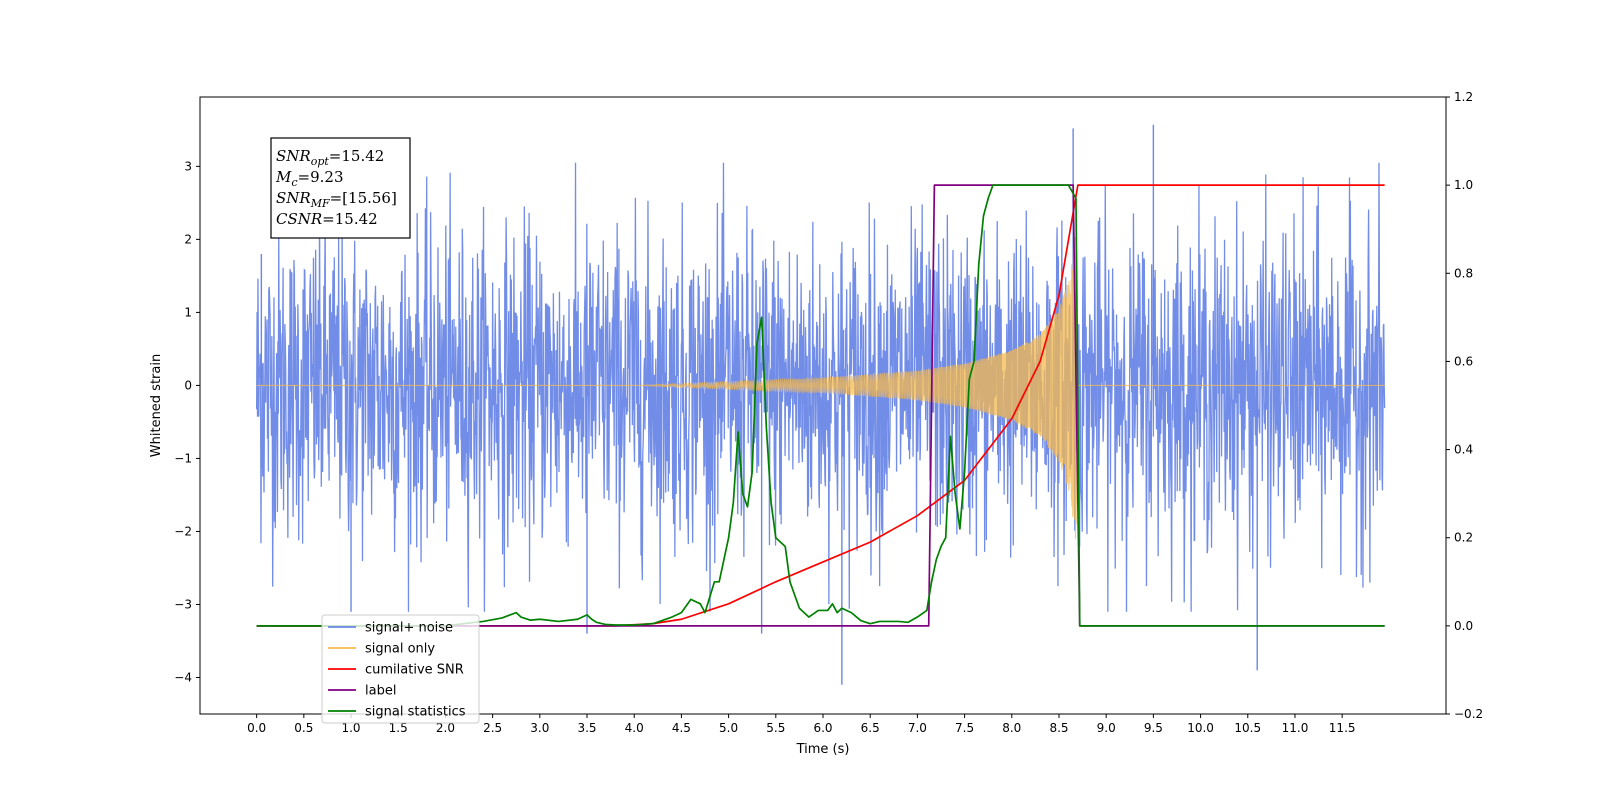 The width and height of the screenshot is (1600, 800). I want to click on x-tick-label: 8.5, so click(1058, 728).